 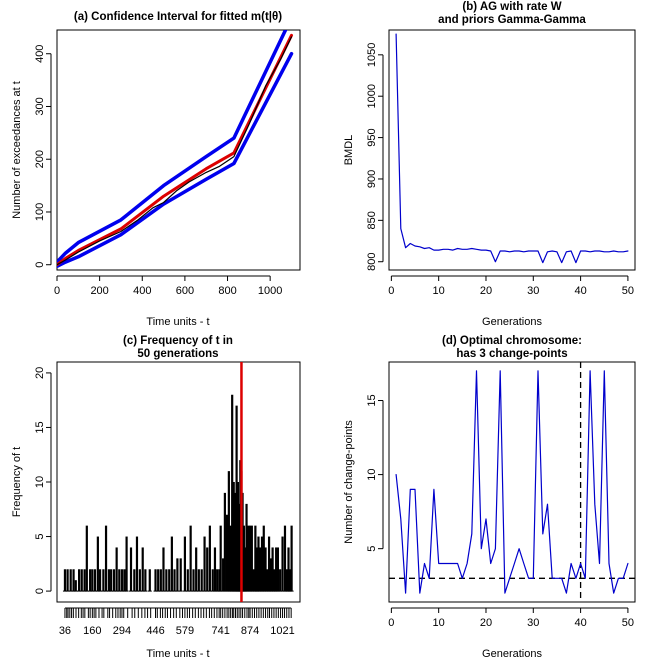 I want to click on panel-d-x-tick-label: 50, so click(x=628, y=623).